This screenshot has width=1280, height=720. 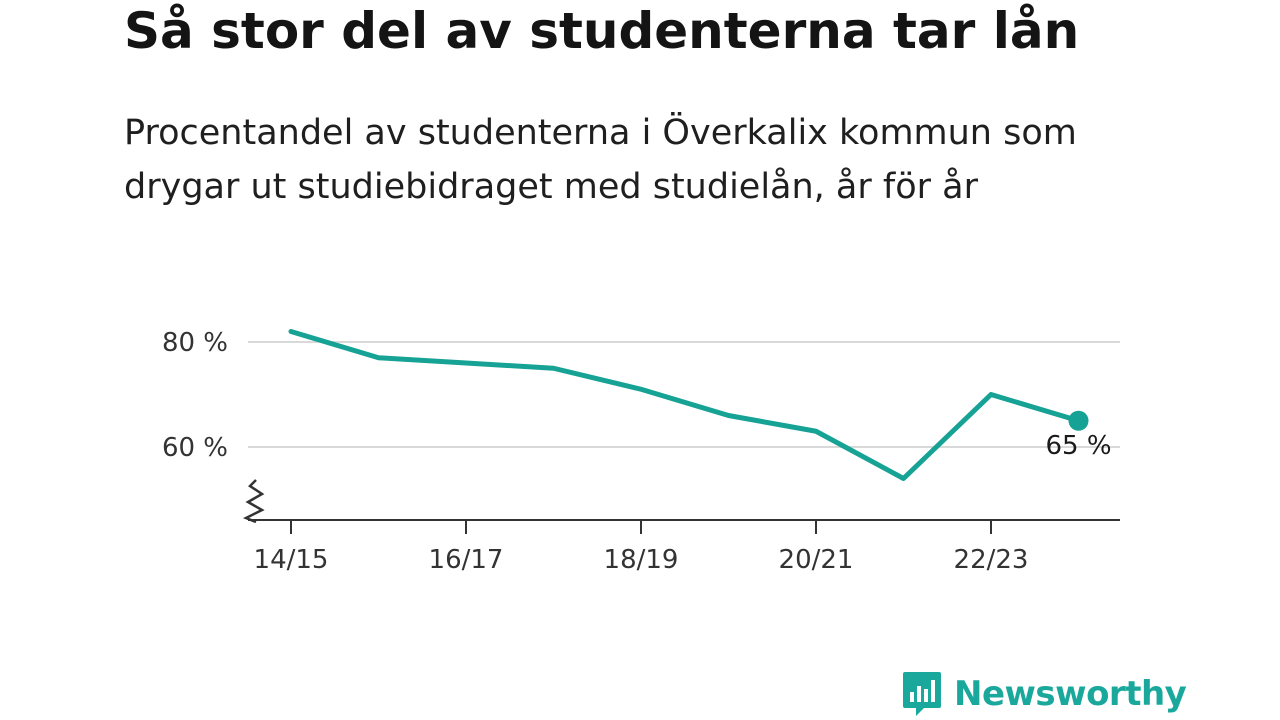 I want to click on newsworthy-logo: Newsworthy, so click(x=1044, y=694).